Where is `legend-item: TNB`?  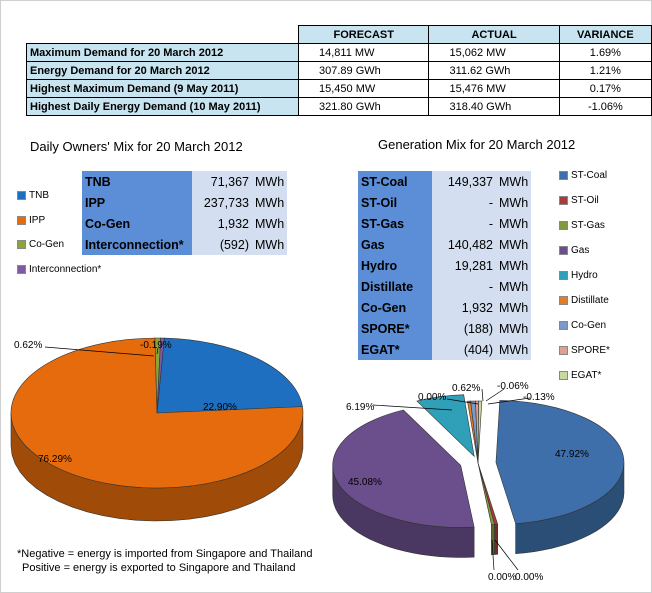 legend-item: TNB is located at coordinates (33, 195).